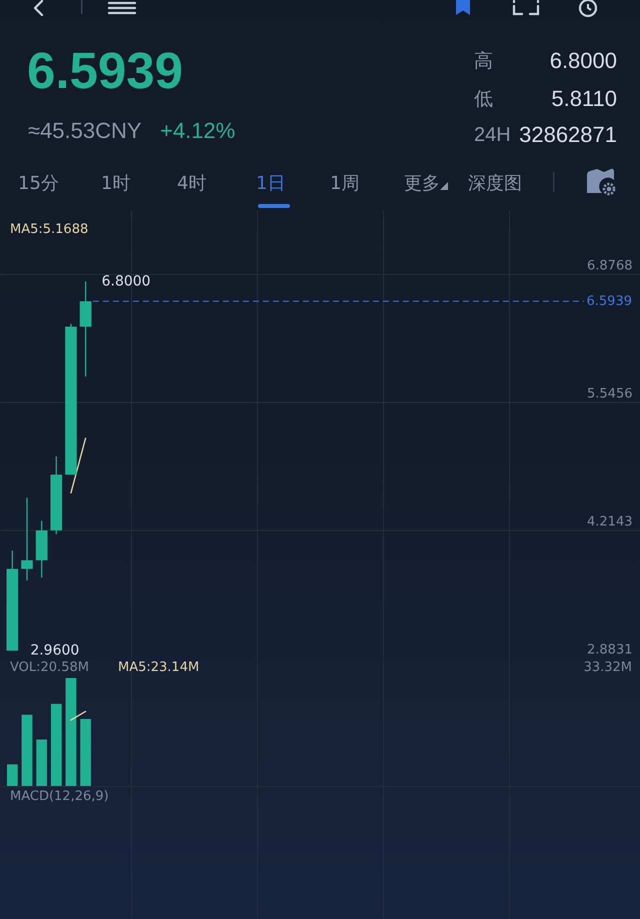 The width and height of the screenshot is (640, 919). I want to click on text: 6.8000, so click(583, 60).